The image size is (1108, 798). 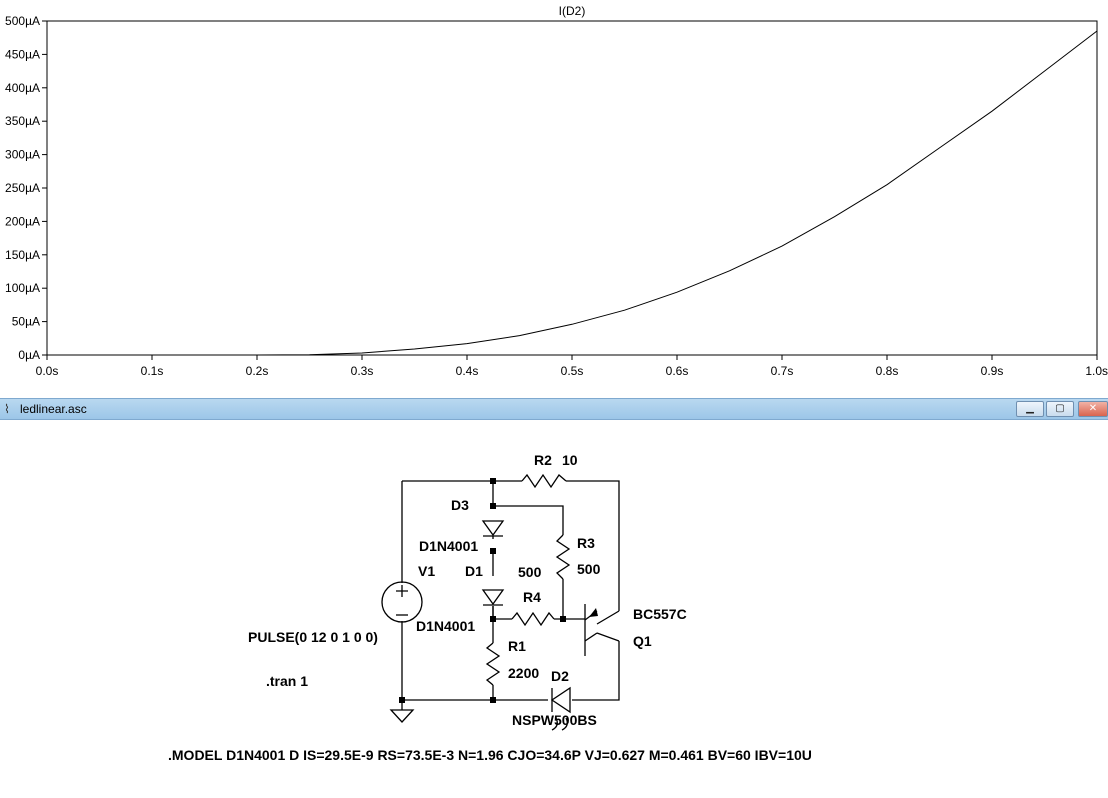 I want to click on x-tick-label: 1.0s, so click(x=1096, y=371).